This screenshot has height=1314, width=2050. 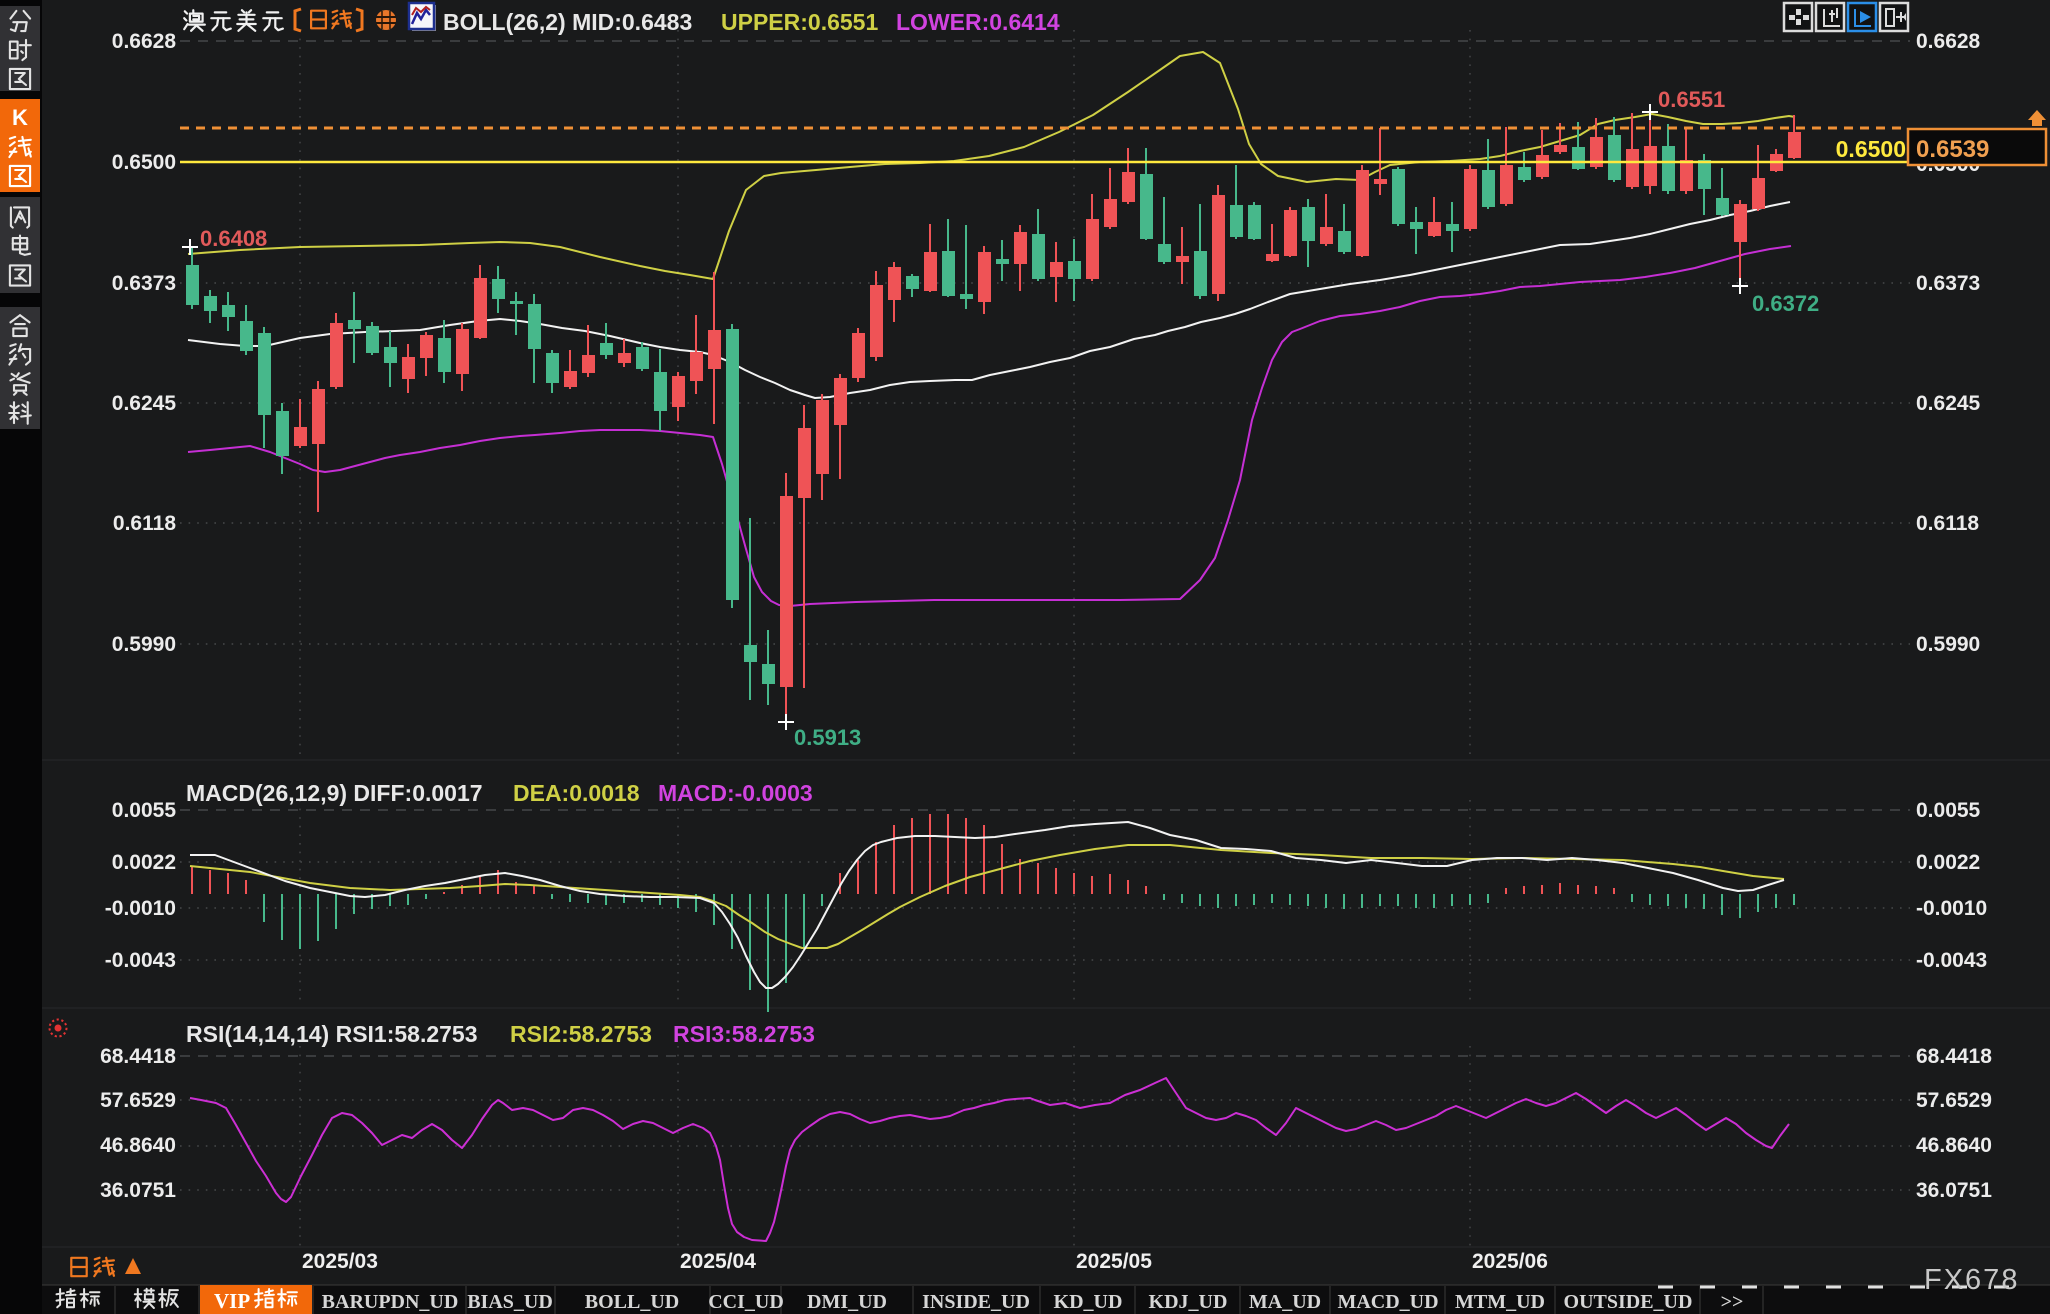 I want to click on svg-text: KDJ_UD, so click(x=1188, y=1302).